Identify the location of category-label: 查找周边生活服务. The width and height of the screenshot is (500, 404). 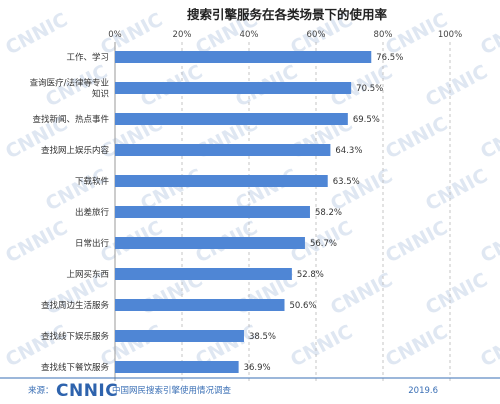
(75, 305).